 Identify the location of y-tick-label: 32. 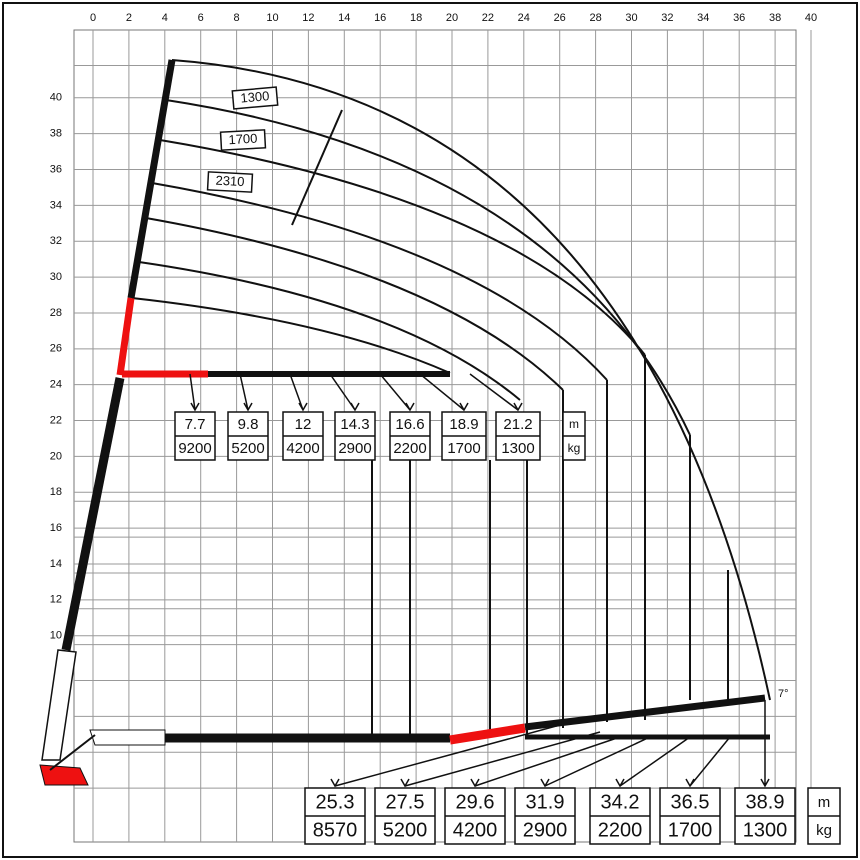
(56, 241).